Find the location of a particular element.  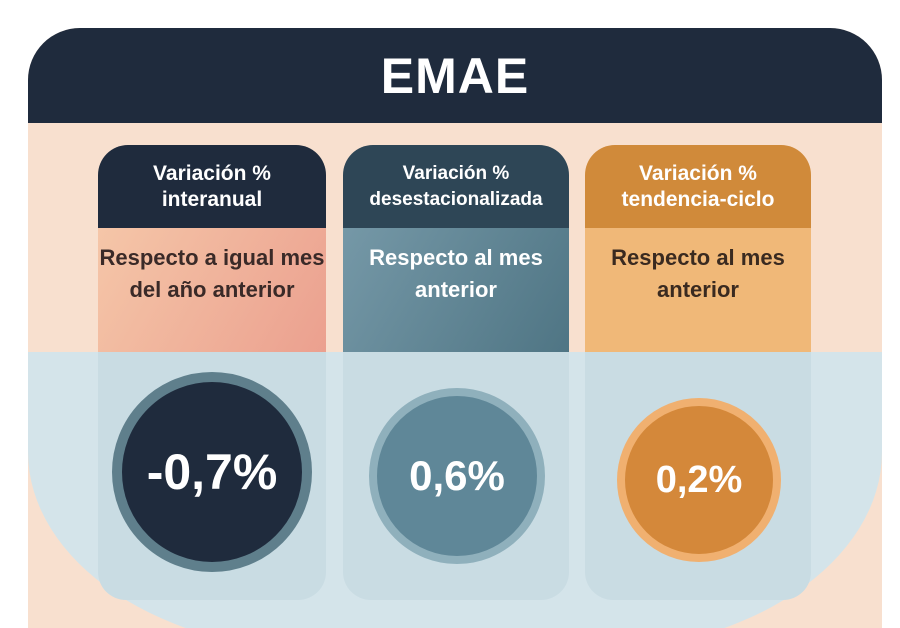

value-circle: -0,7% is located at coordinates (212, 472).